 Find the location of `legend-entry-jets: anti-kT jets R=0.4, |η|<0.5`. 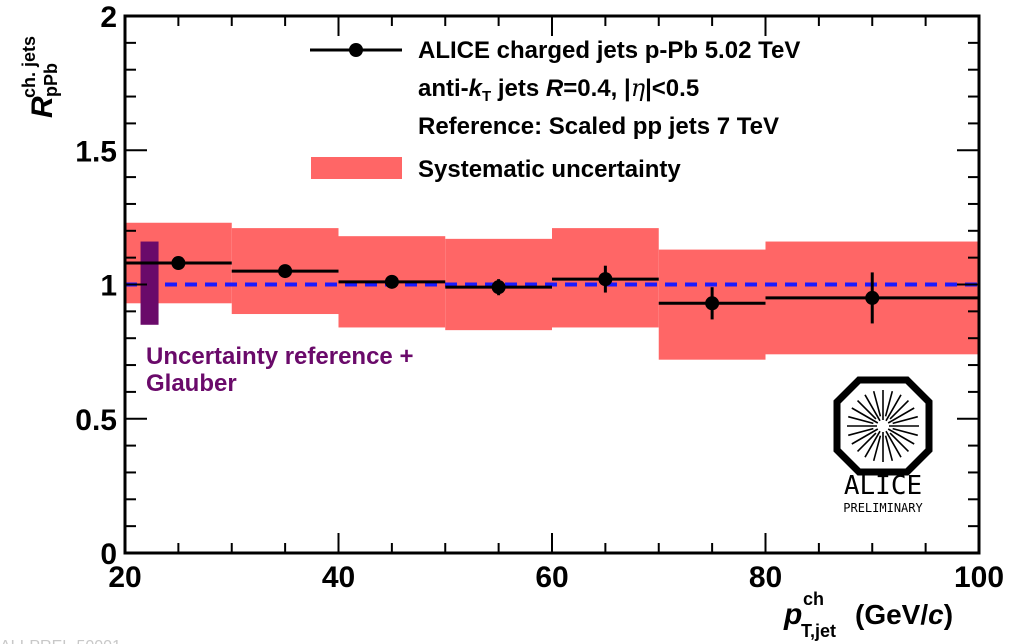

legend-entry-jets: anti-kT jets R=0.4, |η|<0.5 is located at coordinates (558, 89).